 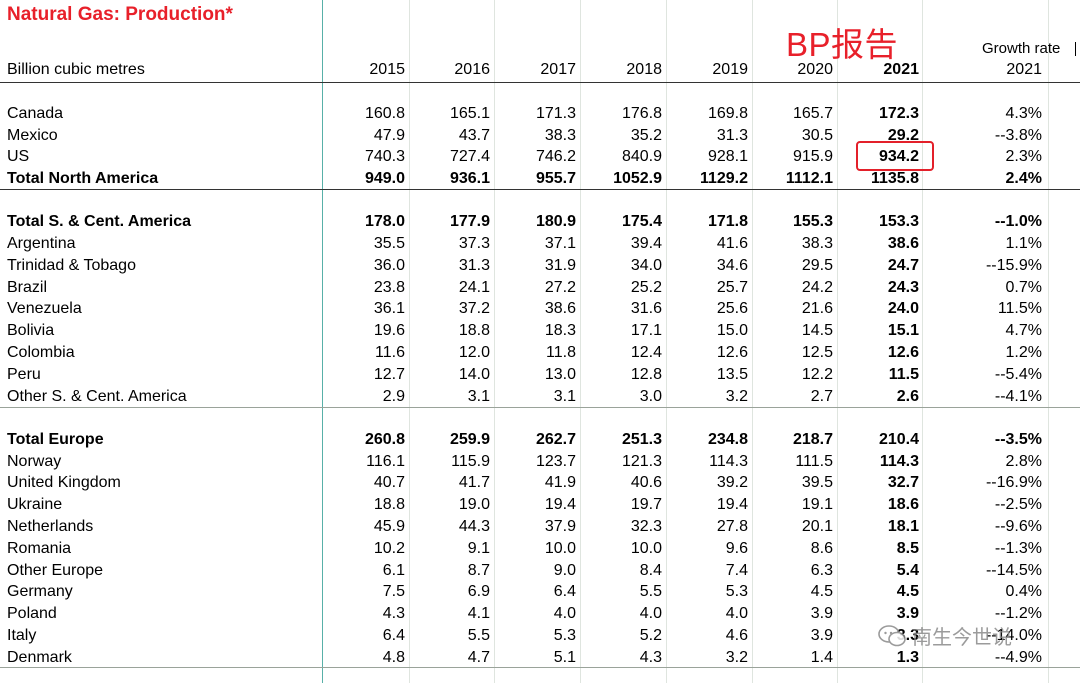 I want to click on year-header-2021: 2021, so click(x=901, y=69).